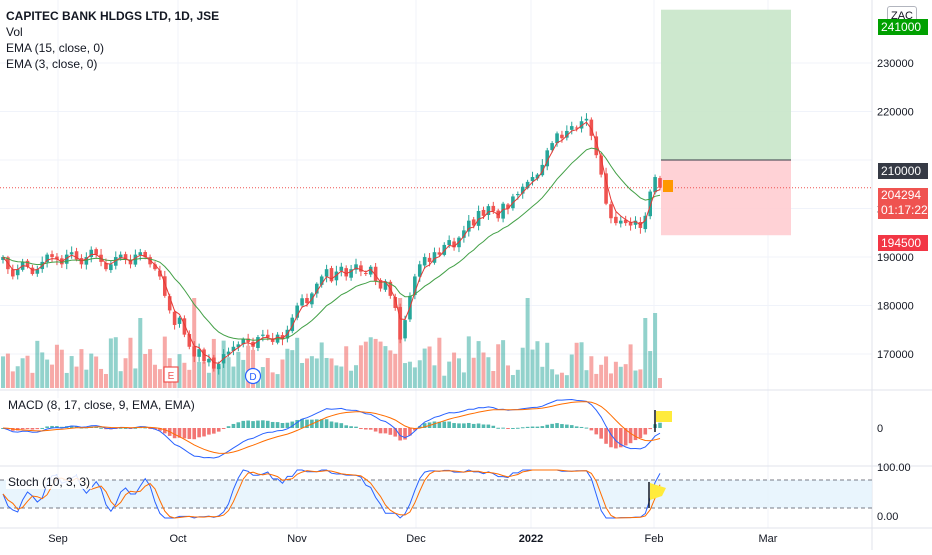 Image resolution: width=932 pixels, height=555 pixels. Describe the element at coordinates (55, 48) in the screenshot. I see `legend-ema15: EMA (15, close, 0)` at that location.